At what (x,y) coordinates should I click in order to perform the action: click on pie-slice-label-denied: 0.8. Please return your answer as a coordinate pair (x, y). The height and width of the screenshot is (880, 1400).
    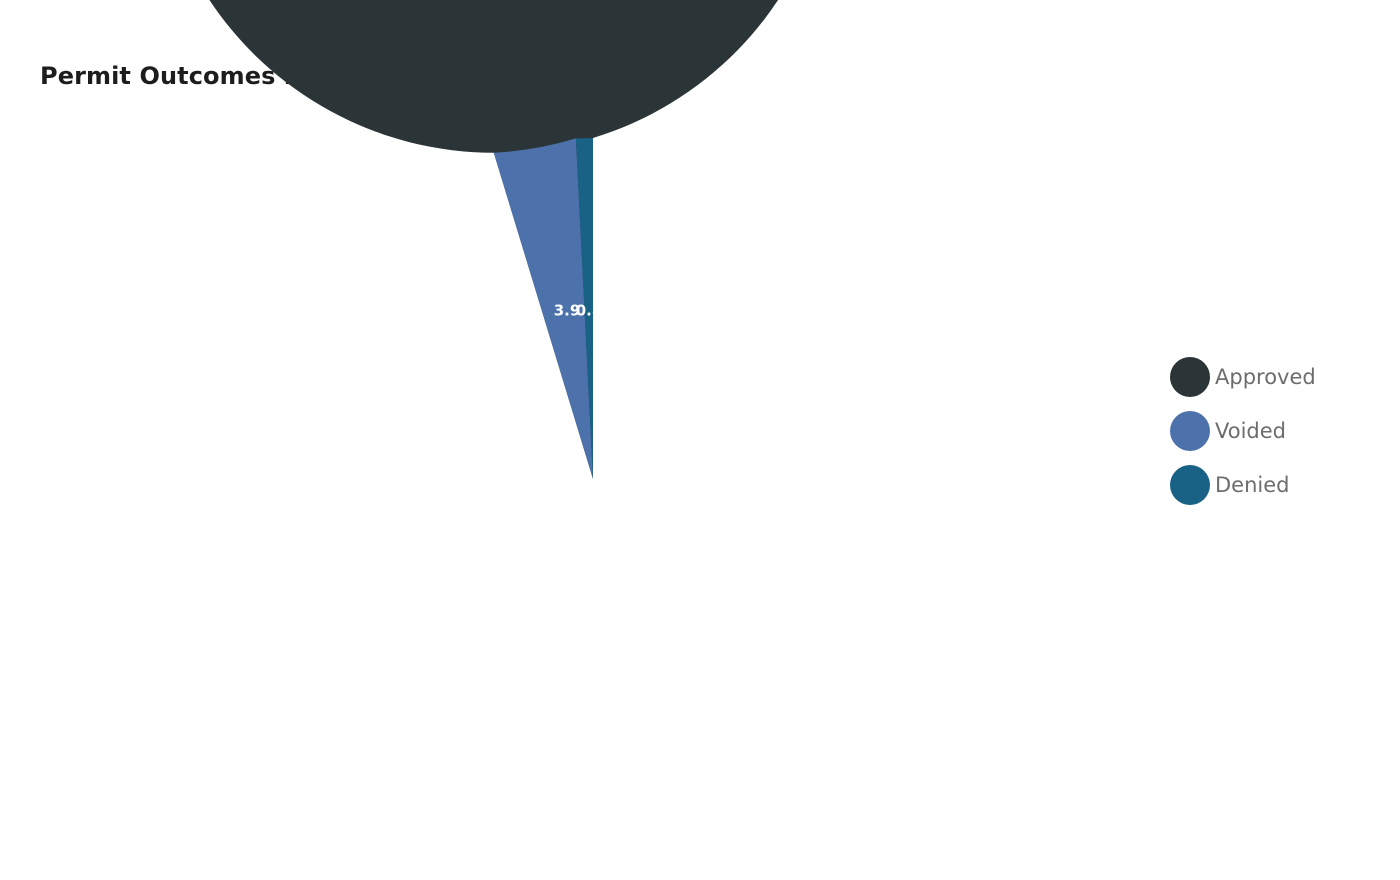
    Looking at the image, I should click on (589, 311).